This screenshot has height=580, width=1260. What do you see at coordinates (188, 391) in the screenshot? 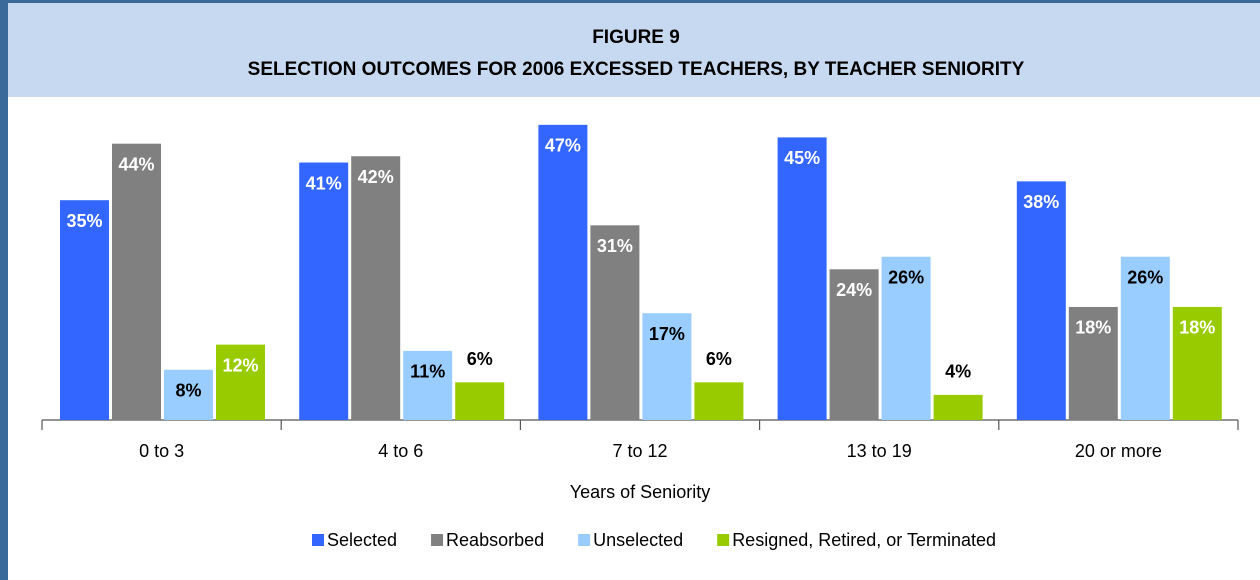
I see `value-label: 8%` at bounding box center [188, 391].